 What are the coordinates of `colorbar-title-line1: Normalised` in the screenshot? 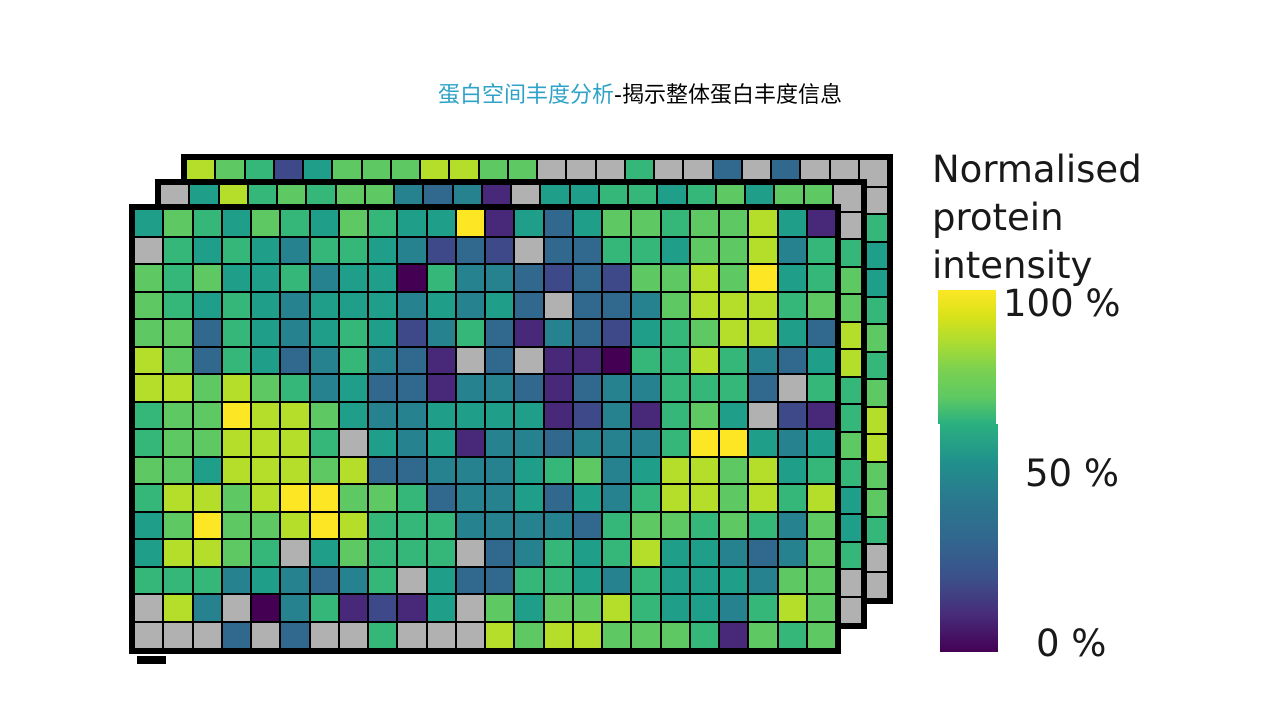 It's located at (1037, 169).